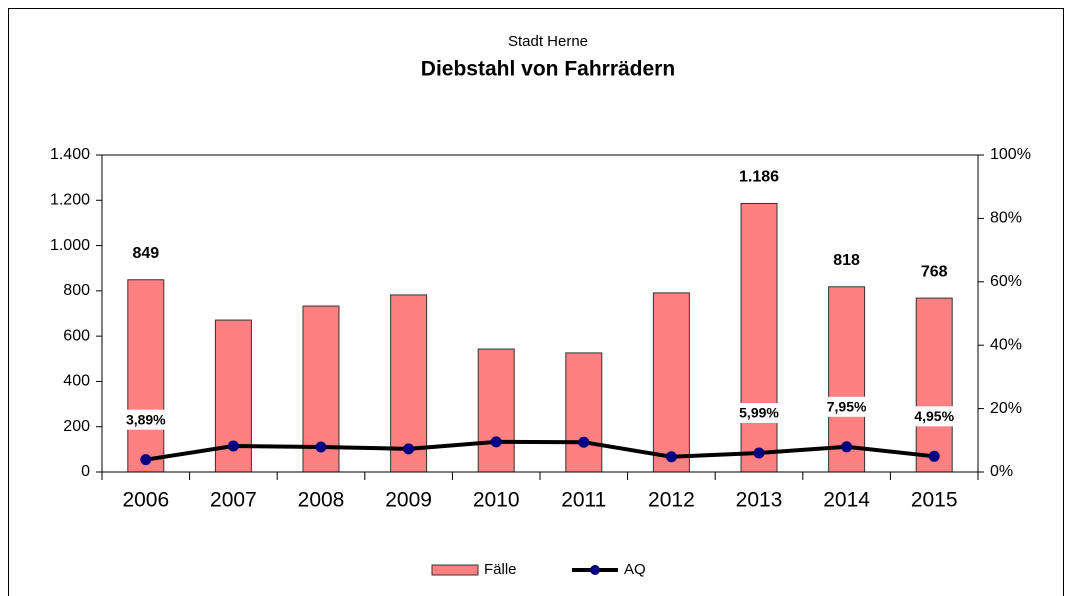 This screenshot has width=1072, height=596. What do you see at coordinates (671, 500) in the screenshot?
I see `x-tick-label: 2012` at bounding box center [671, 500].